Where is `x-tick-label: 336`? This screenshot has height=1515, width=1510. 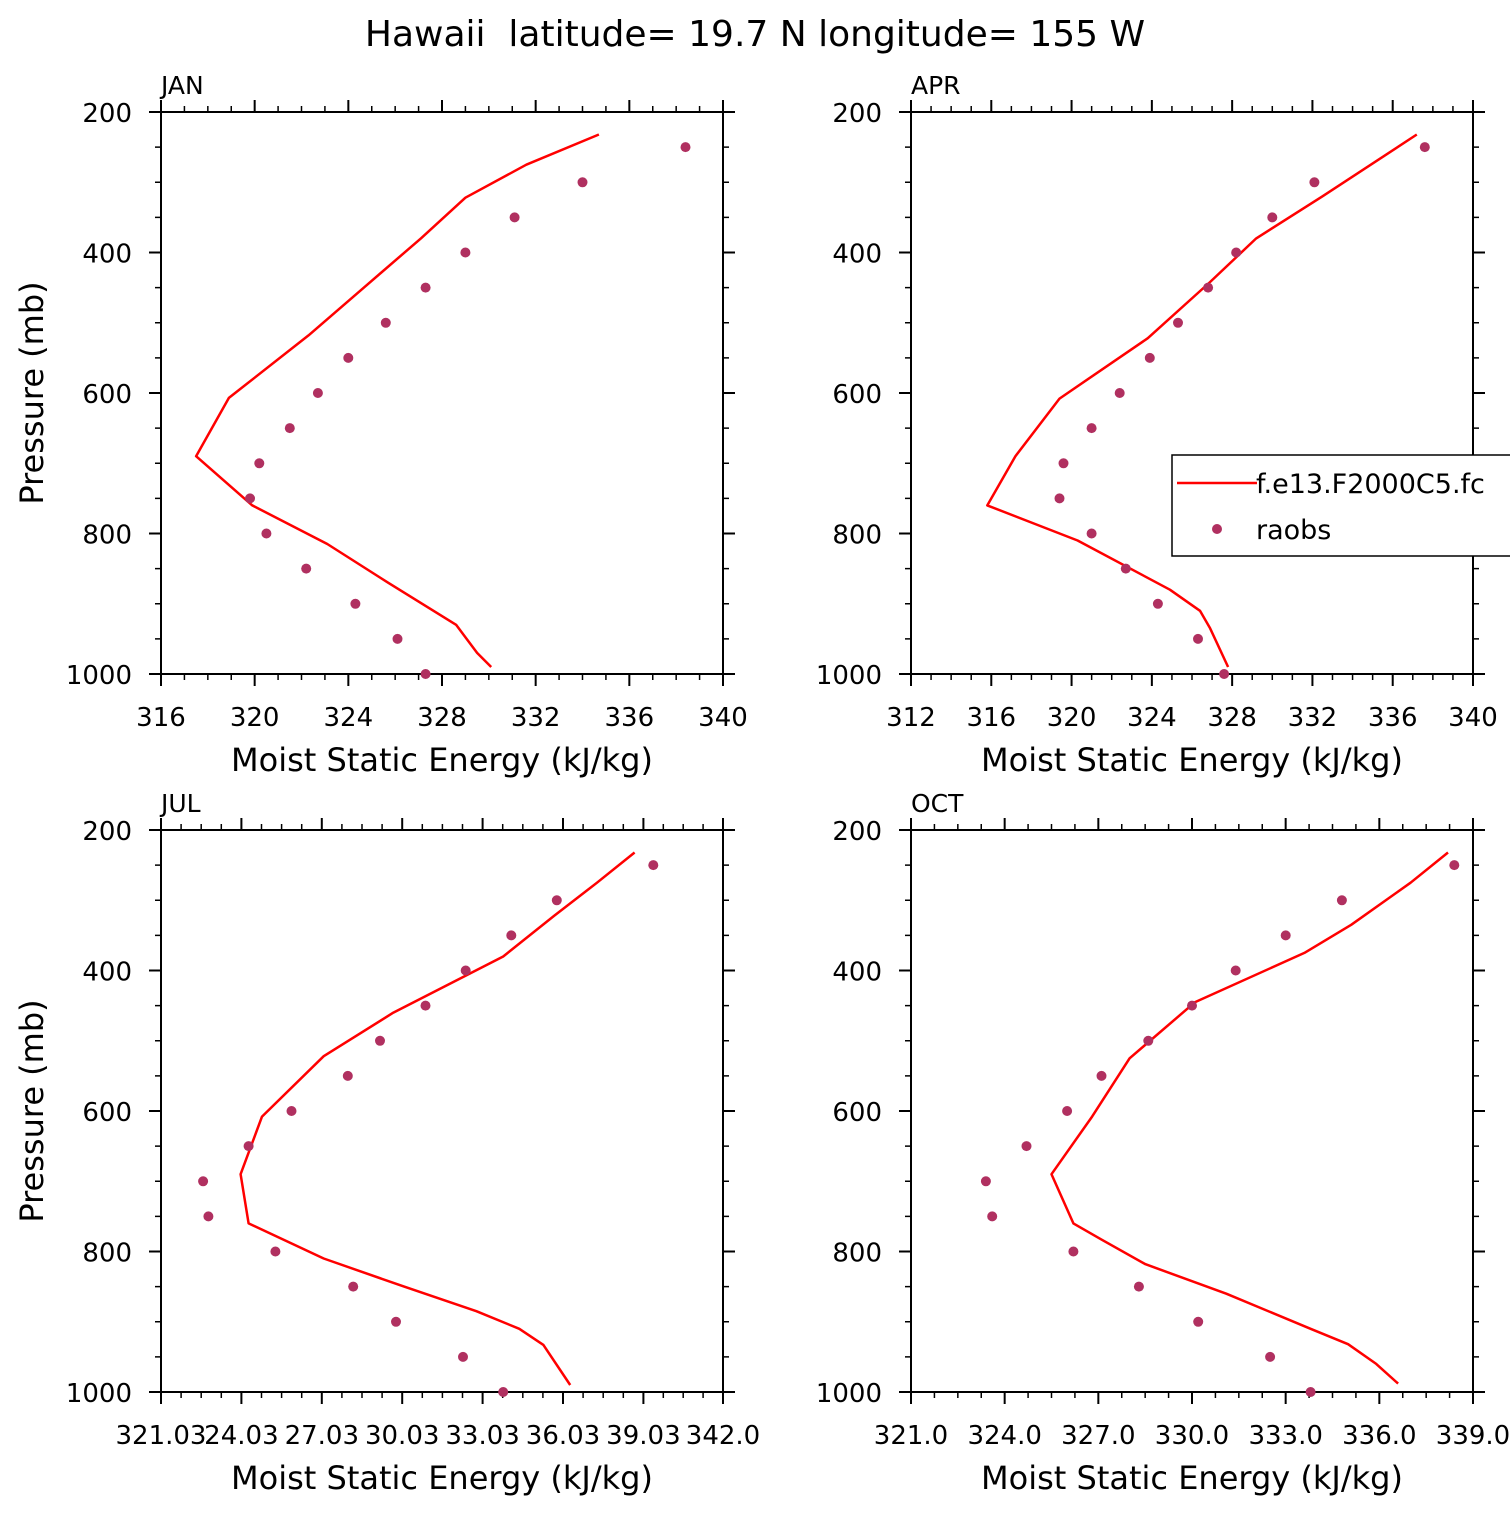 x-tick-label: 336 is located at coordinates (1393, 718).